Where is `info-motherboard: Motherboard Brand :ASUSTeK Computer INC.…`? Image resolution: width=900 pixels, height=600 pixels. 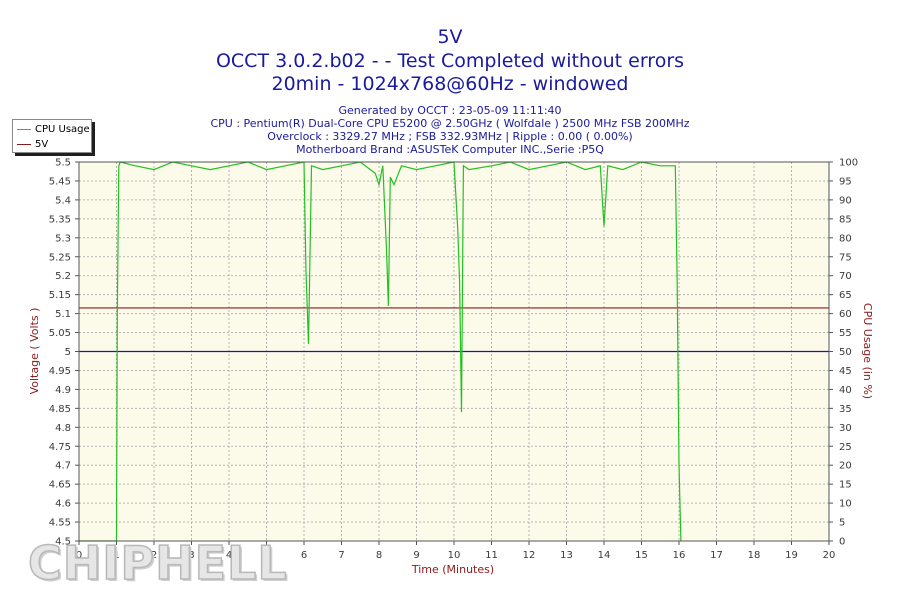
info-motherboard: Motherboard Brand :ASUSTeK Computer INC.… is located at coordinates (450, 149).